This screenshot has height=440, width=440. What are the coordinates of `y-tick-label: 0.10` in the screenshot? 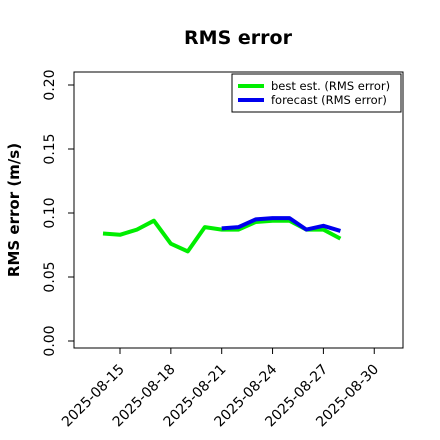 It's located at (50, 212).